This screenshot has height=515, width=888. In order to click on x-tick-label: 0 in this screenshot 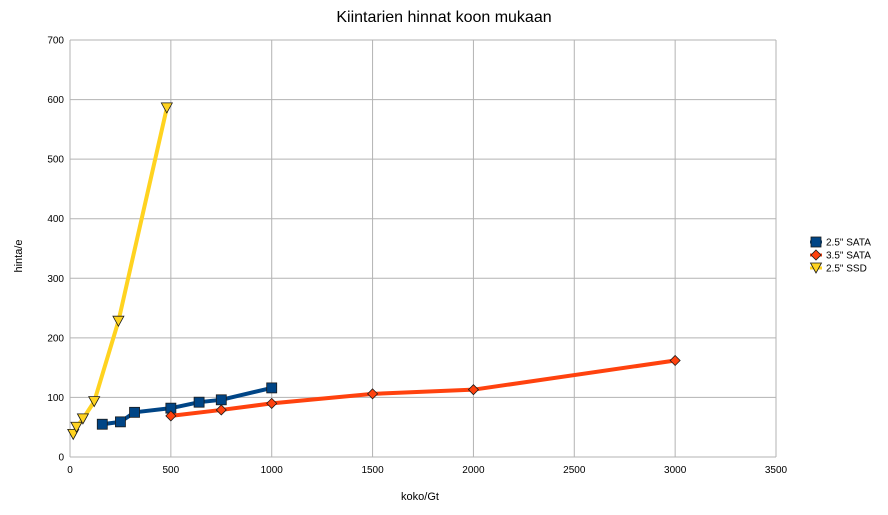, I will do `click(70, 470)`.